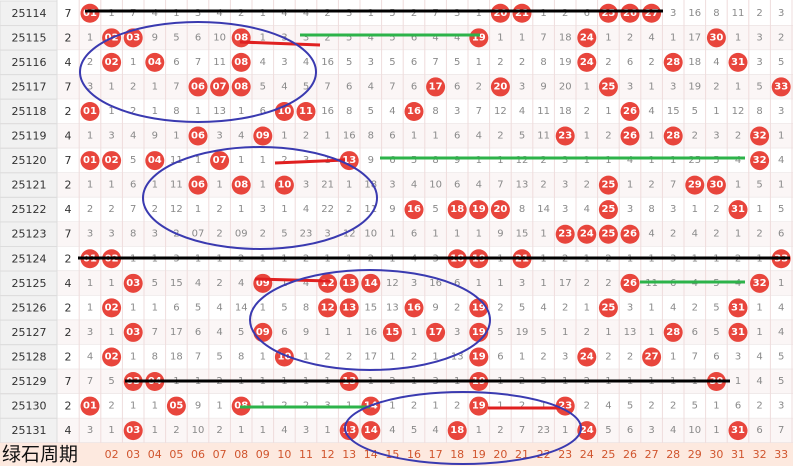 The height and width of the screenshot is (466, 793). I want to click on miss-count: 18, so click(370, 185).